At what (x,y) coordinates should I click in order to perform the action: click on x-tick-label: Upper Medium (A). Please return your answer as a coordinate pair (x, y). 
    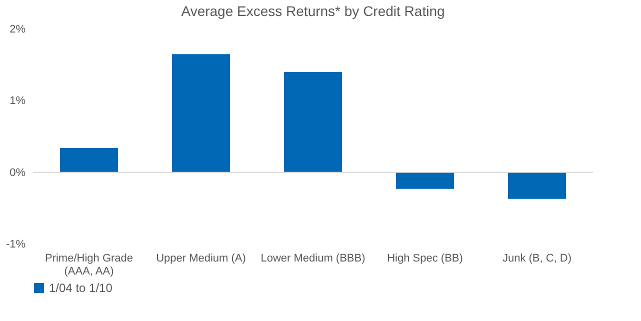
    Looking at the image, I should click on (201, 258).